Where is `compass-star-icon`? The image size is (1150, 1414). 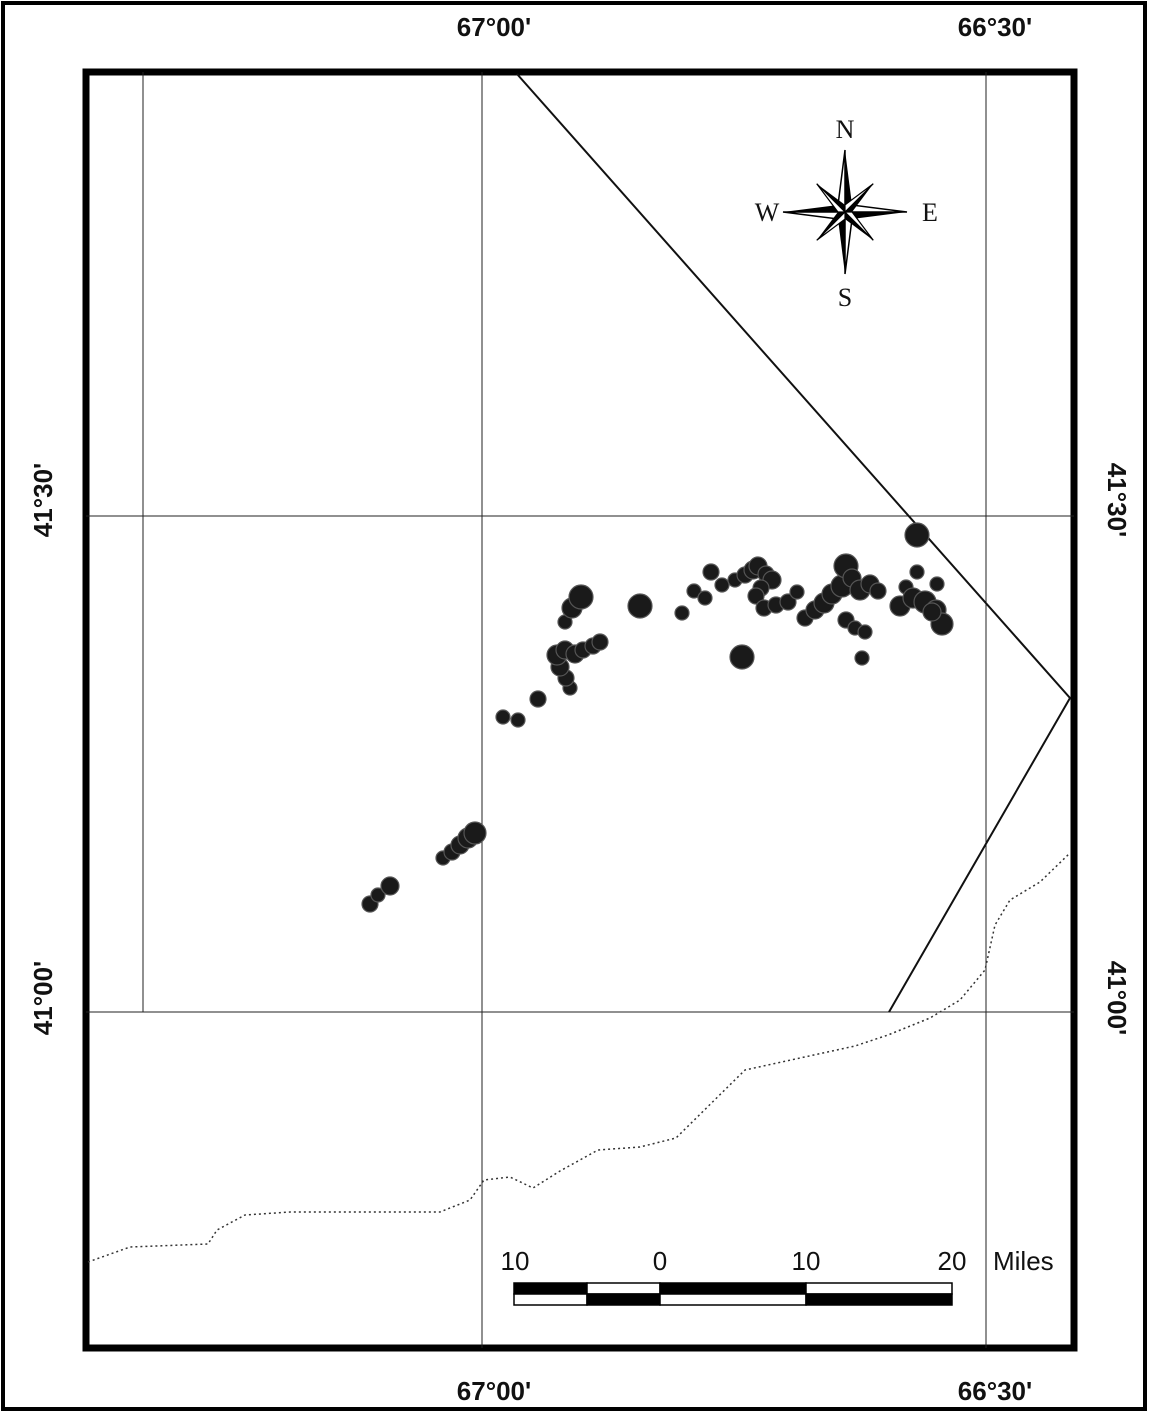
compass-star-icon is located at coordinates (845, 212).